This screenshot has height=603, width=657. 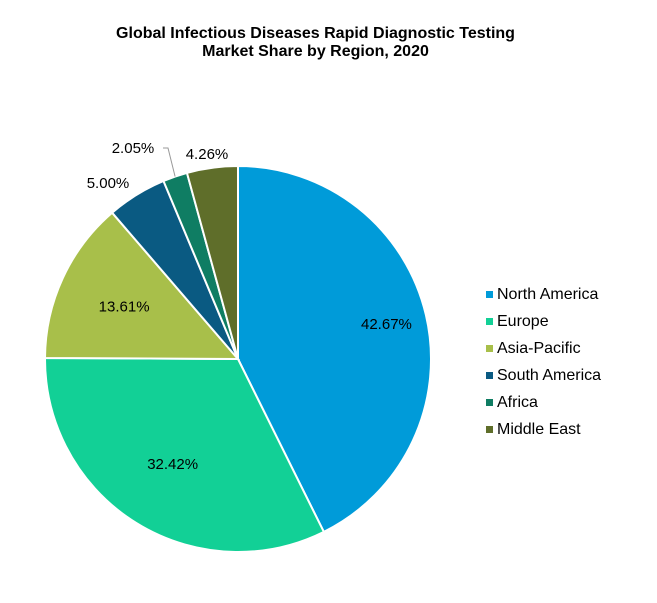 I want to click on legend-swatch-south-america, so click(x=489, y=375).